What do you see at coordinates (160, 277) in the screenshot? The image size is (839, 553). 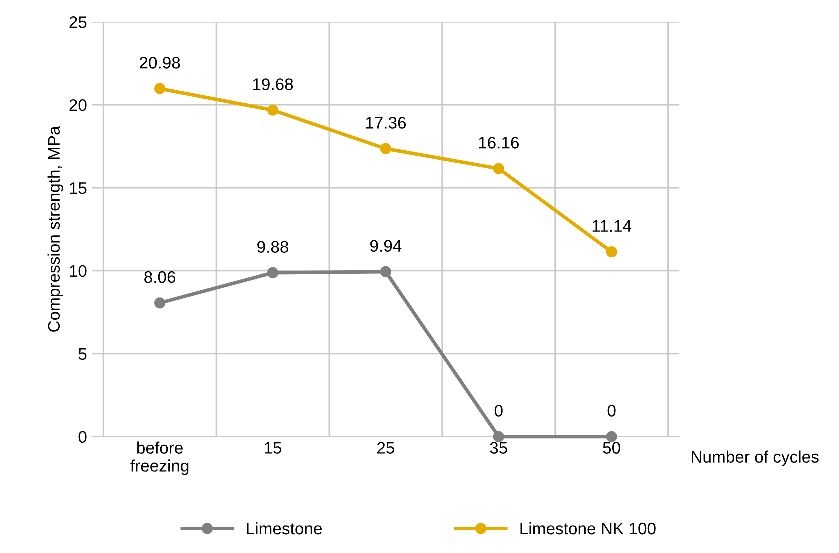 I see `data-label: 8.06` at bounding box center [160, 277].